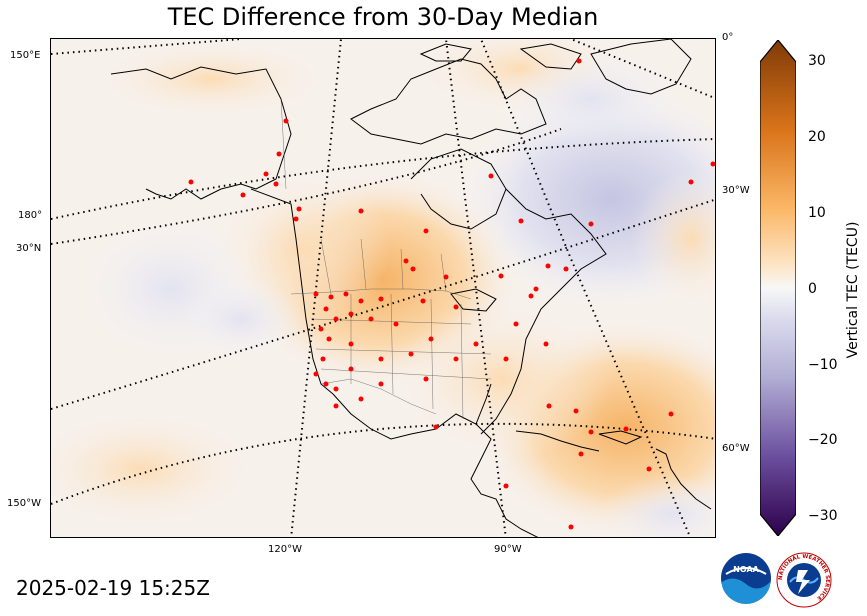 The image size is (867, 616). What do you see at coordinates (383, 17) in the screenshot?
I see `map-title: TEC Difference from 30-Day Median` at bounding box center [383, 17].